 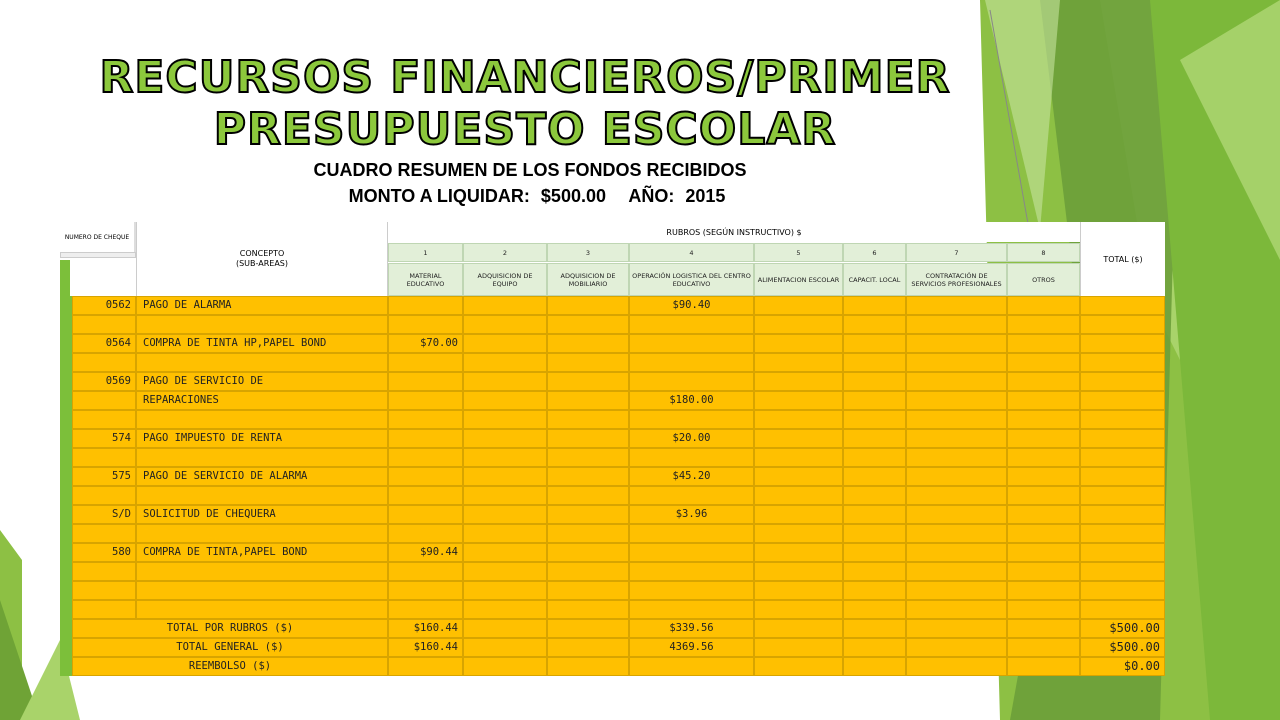 What do you see at coordinates (425, 343) in the screenshot?
I see `cell-rubro-1: $70.00` at bounding box center [425, 343].